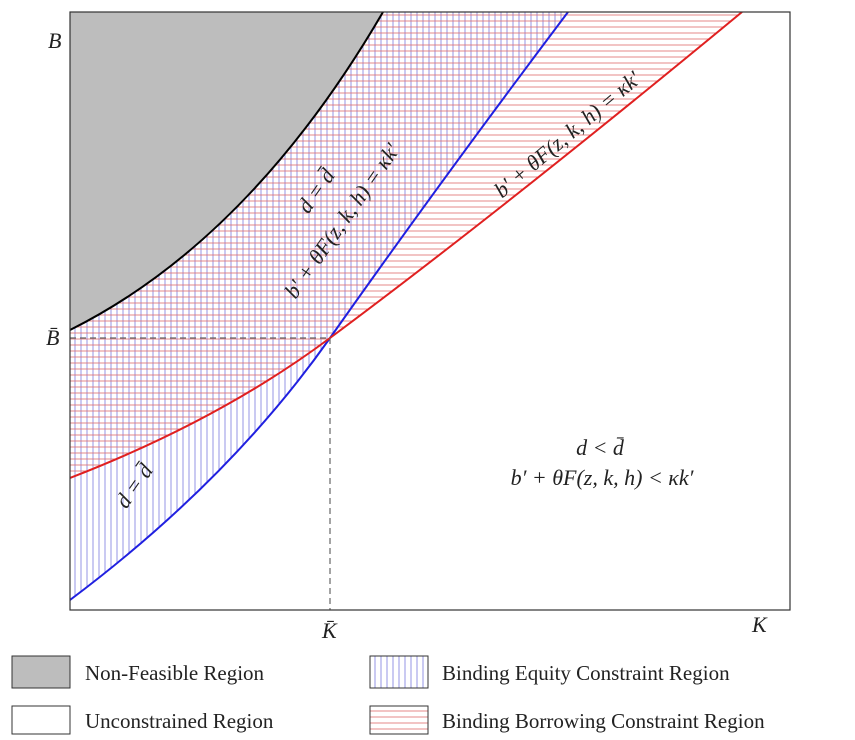  Describe the element at coordinates (603, 477) in the screenshot. I see `region-label: b′ + θF(z, k, h) < κk′` at that location.